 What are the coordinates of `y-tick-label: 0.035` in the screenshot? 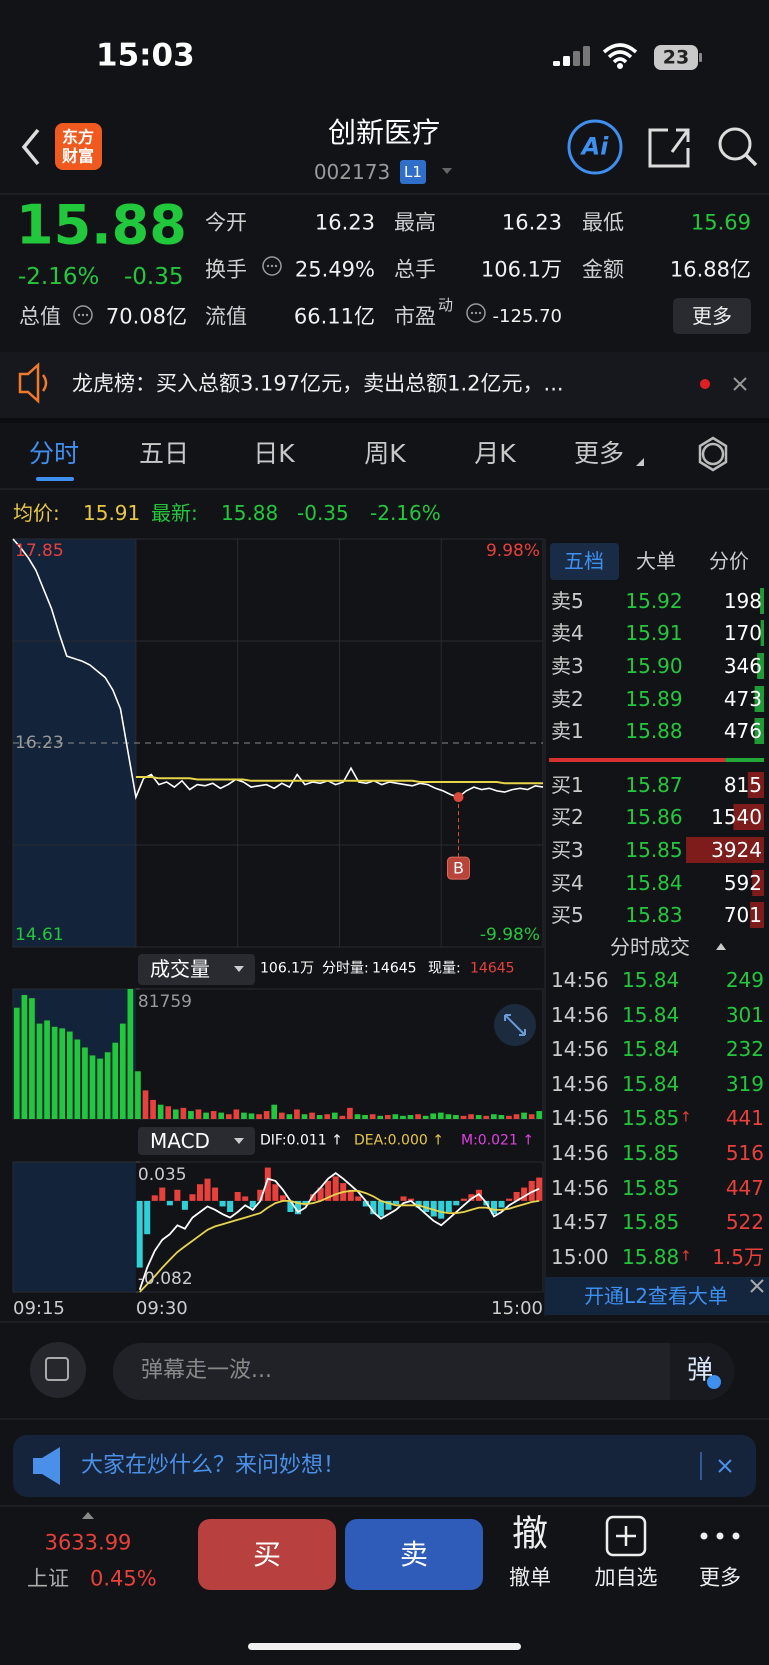 It's located at (162, 1174).